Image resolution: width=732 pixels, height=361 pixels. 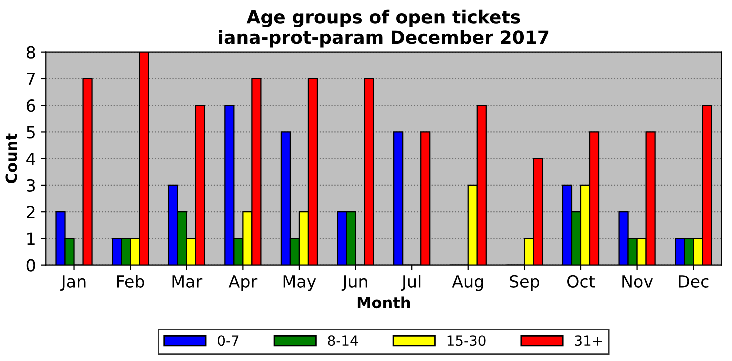 I want to click on x-tick-label: Apr, so click(x=243, y=284).